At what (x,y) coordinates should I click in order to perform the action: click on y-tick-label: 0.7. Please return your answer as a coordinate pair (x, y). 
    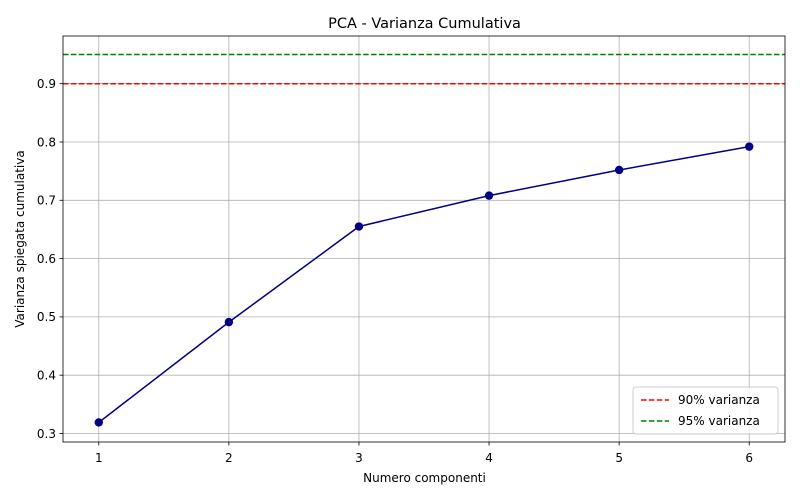
    Looking at the image, I should click on (46, 201).